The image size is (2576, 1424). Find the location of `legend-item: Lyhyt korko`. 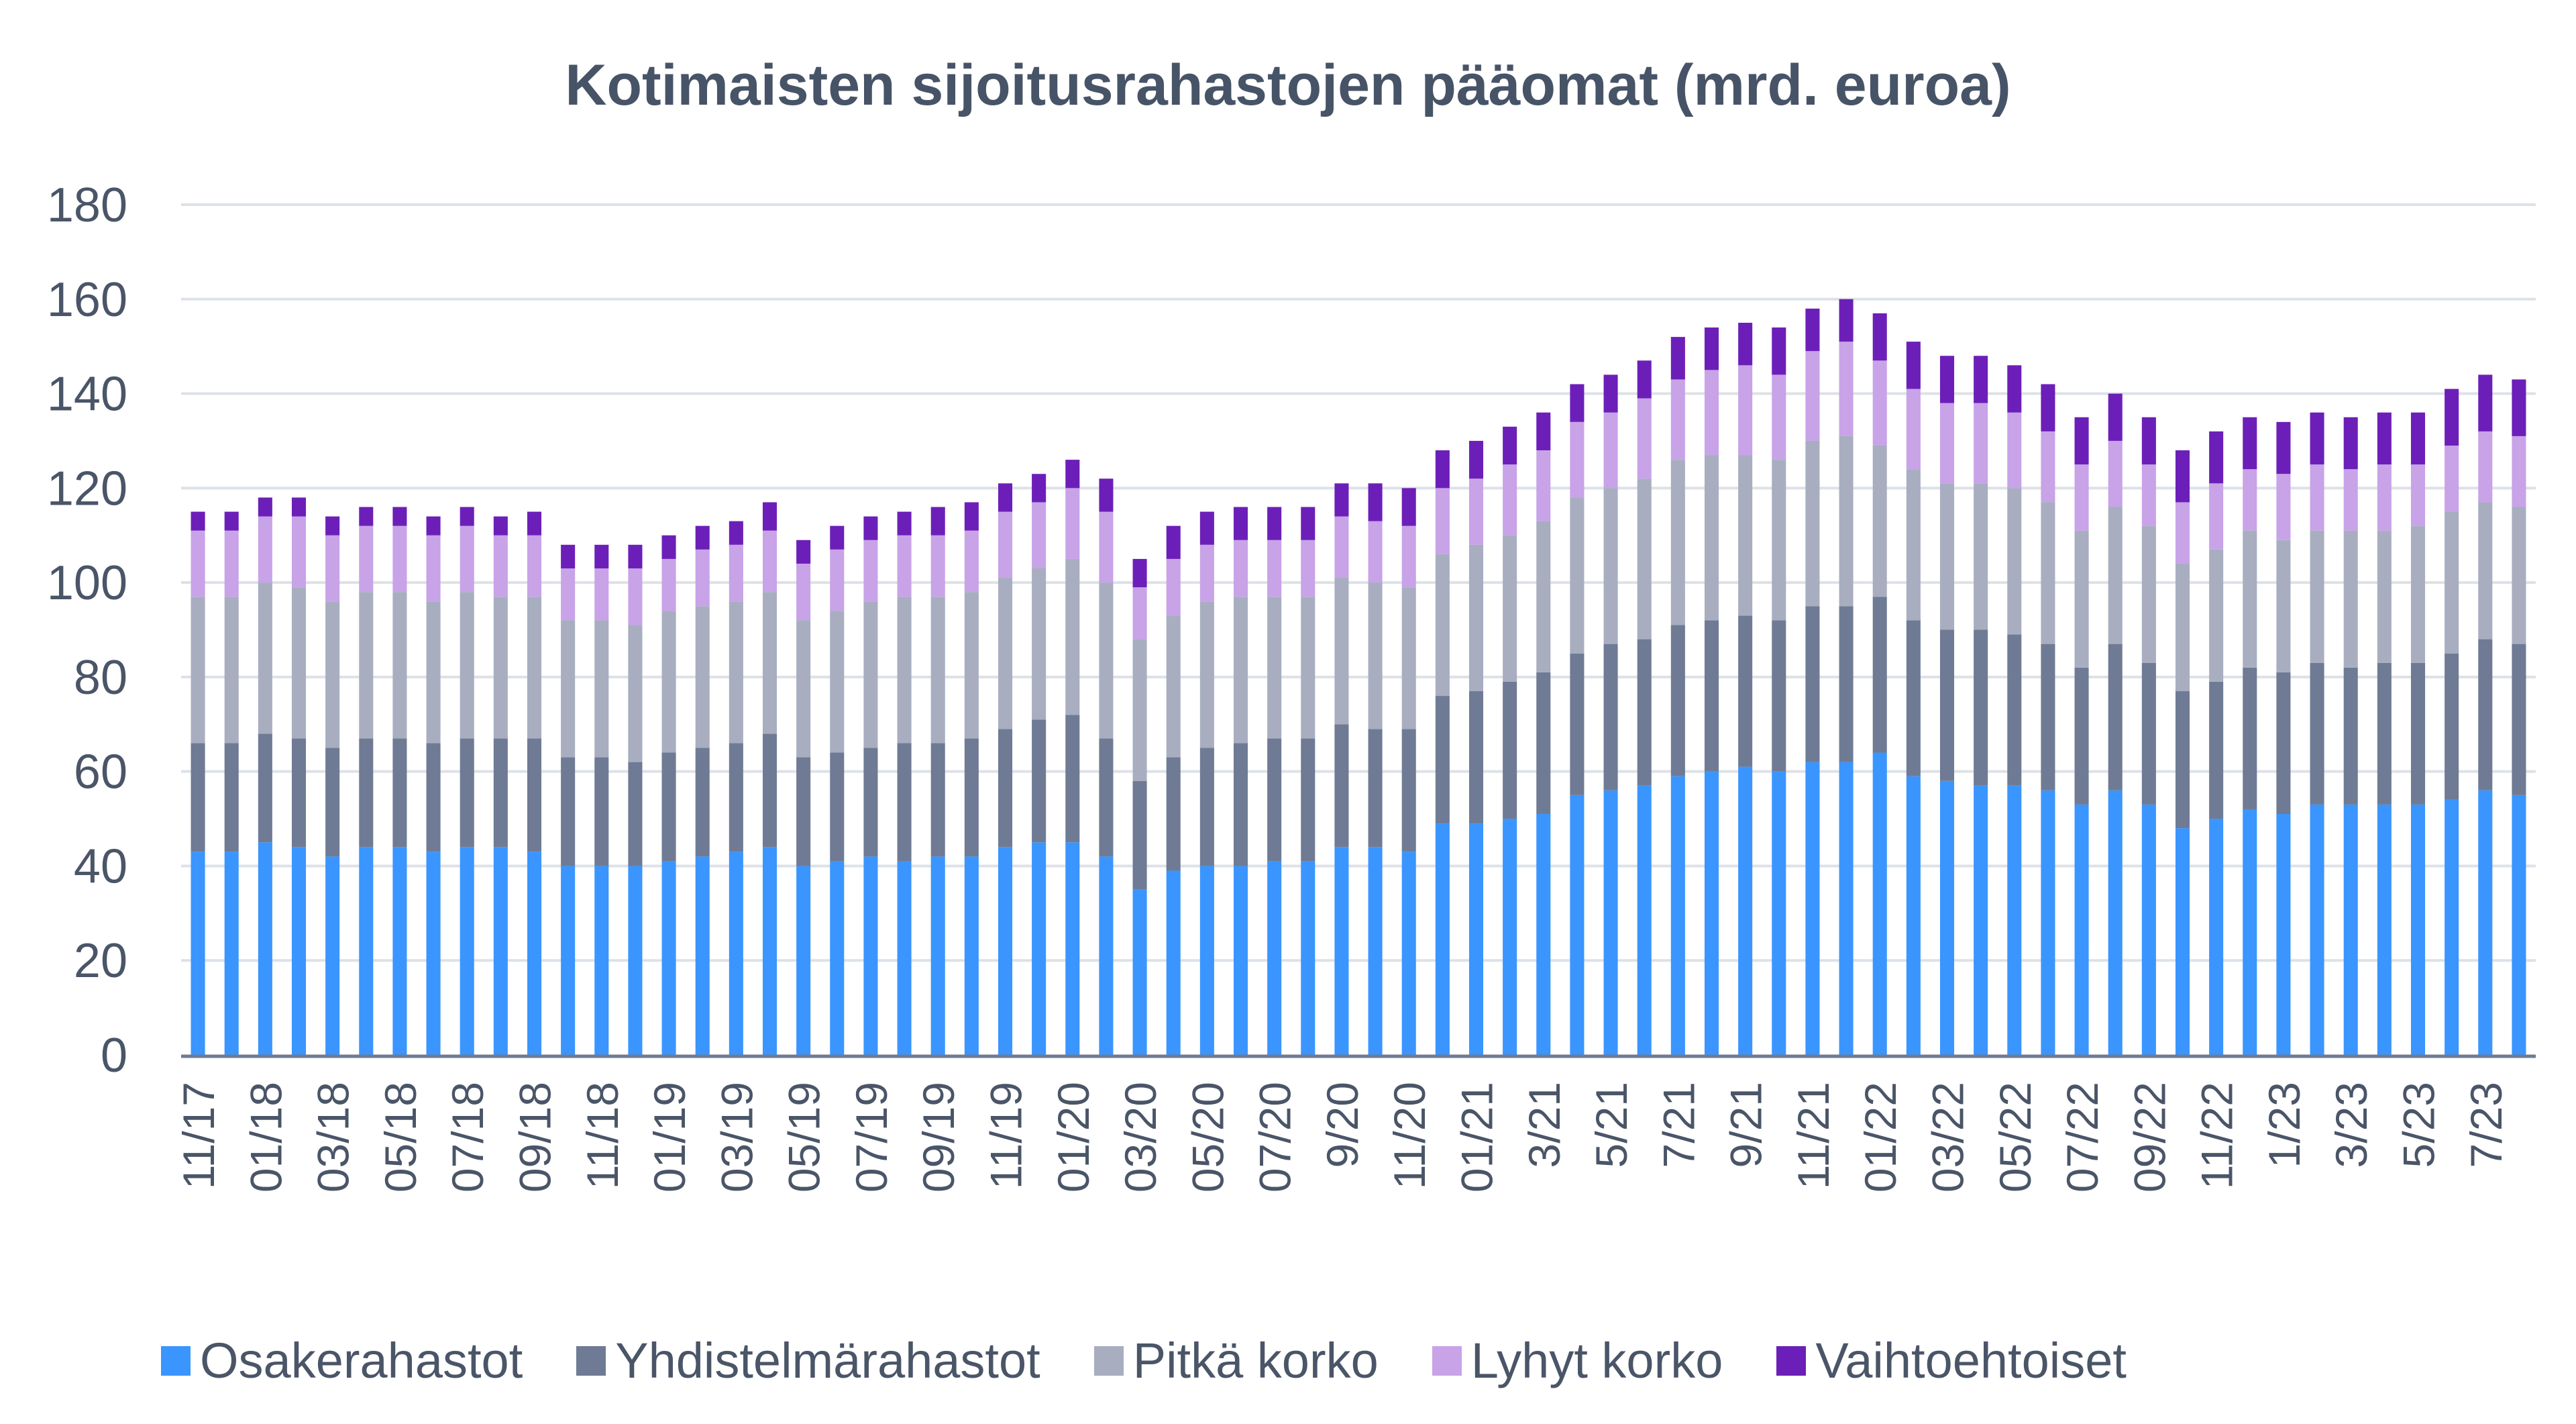

legend-item: Lyhyt korko is located at coordinates (1577, 1360).